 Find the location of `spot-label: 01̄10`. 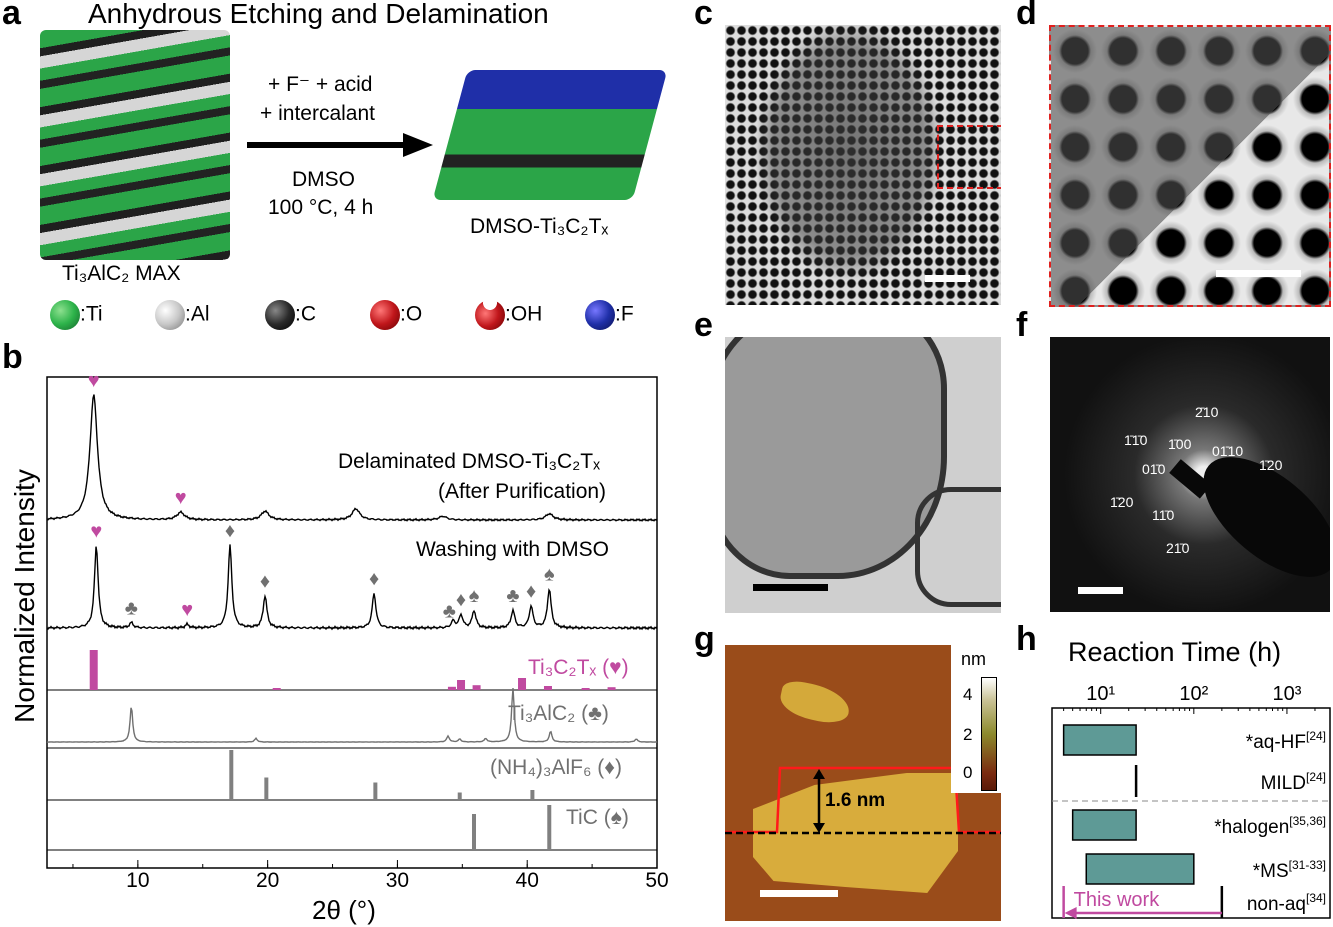

spot-label: 01̄10 is located at coordinates (1228, 451).